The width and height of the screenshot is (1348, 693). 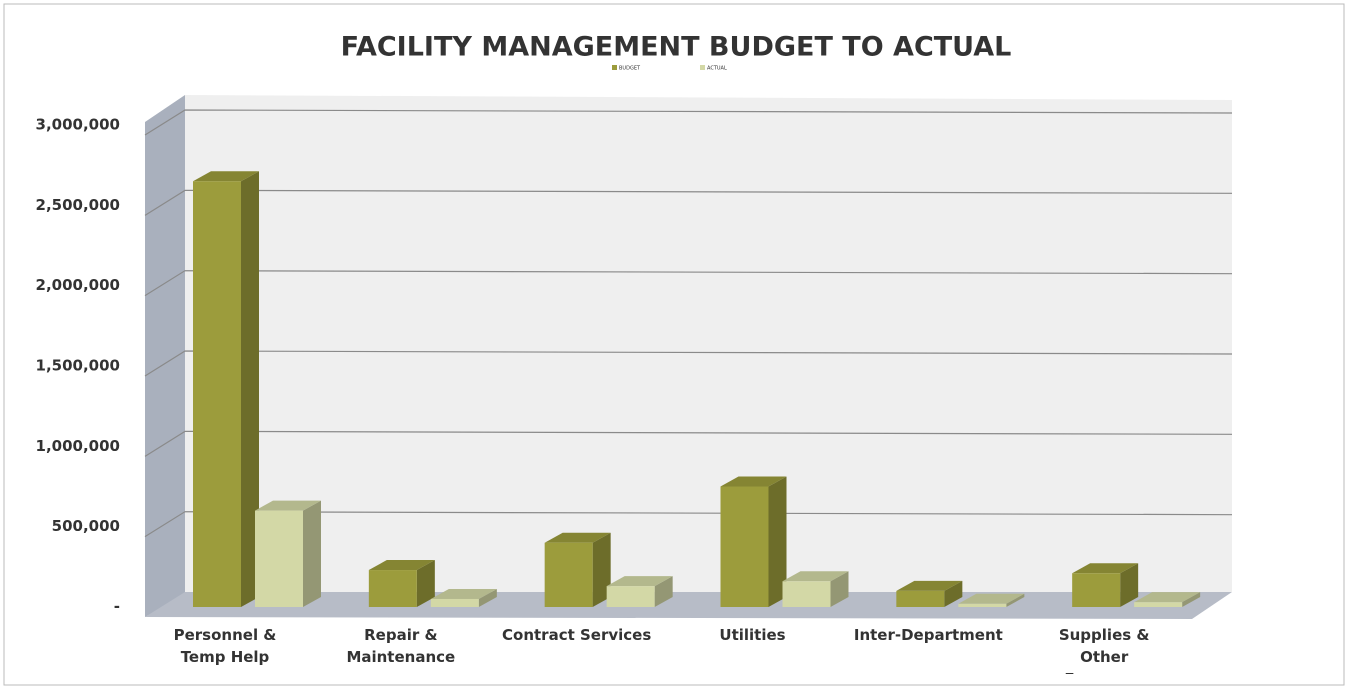 I want to click on legend-label: BUDGET, so click(x=630, y=69).